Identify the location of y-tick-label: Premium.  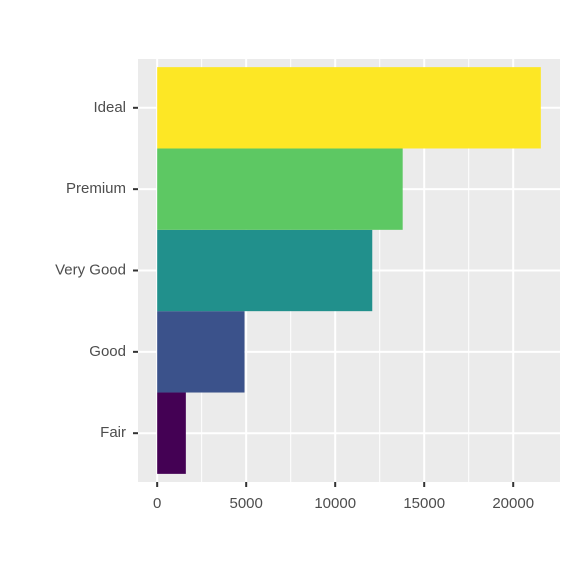
(96, 188).